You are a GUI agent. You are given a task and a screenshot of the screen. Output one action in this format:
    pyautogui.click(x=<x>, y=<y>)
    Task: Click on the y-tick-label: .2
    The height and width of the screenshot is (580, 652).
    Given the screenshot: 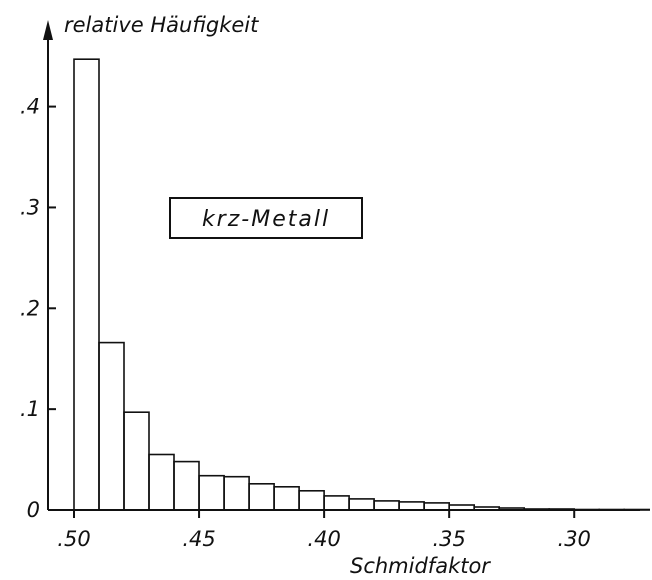 What is the action you would take?
    pyautogui.click(x=30, y=308)
    